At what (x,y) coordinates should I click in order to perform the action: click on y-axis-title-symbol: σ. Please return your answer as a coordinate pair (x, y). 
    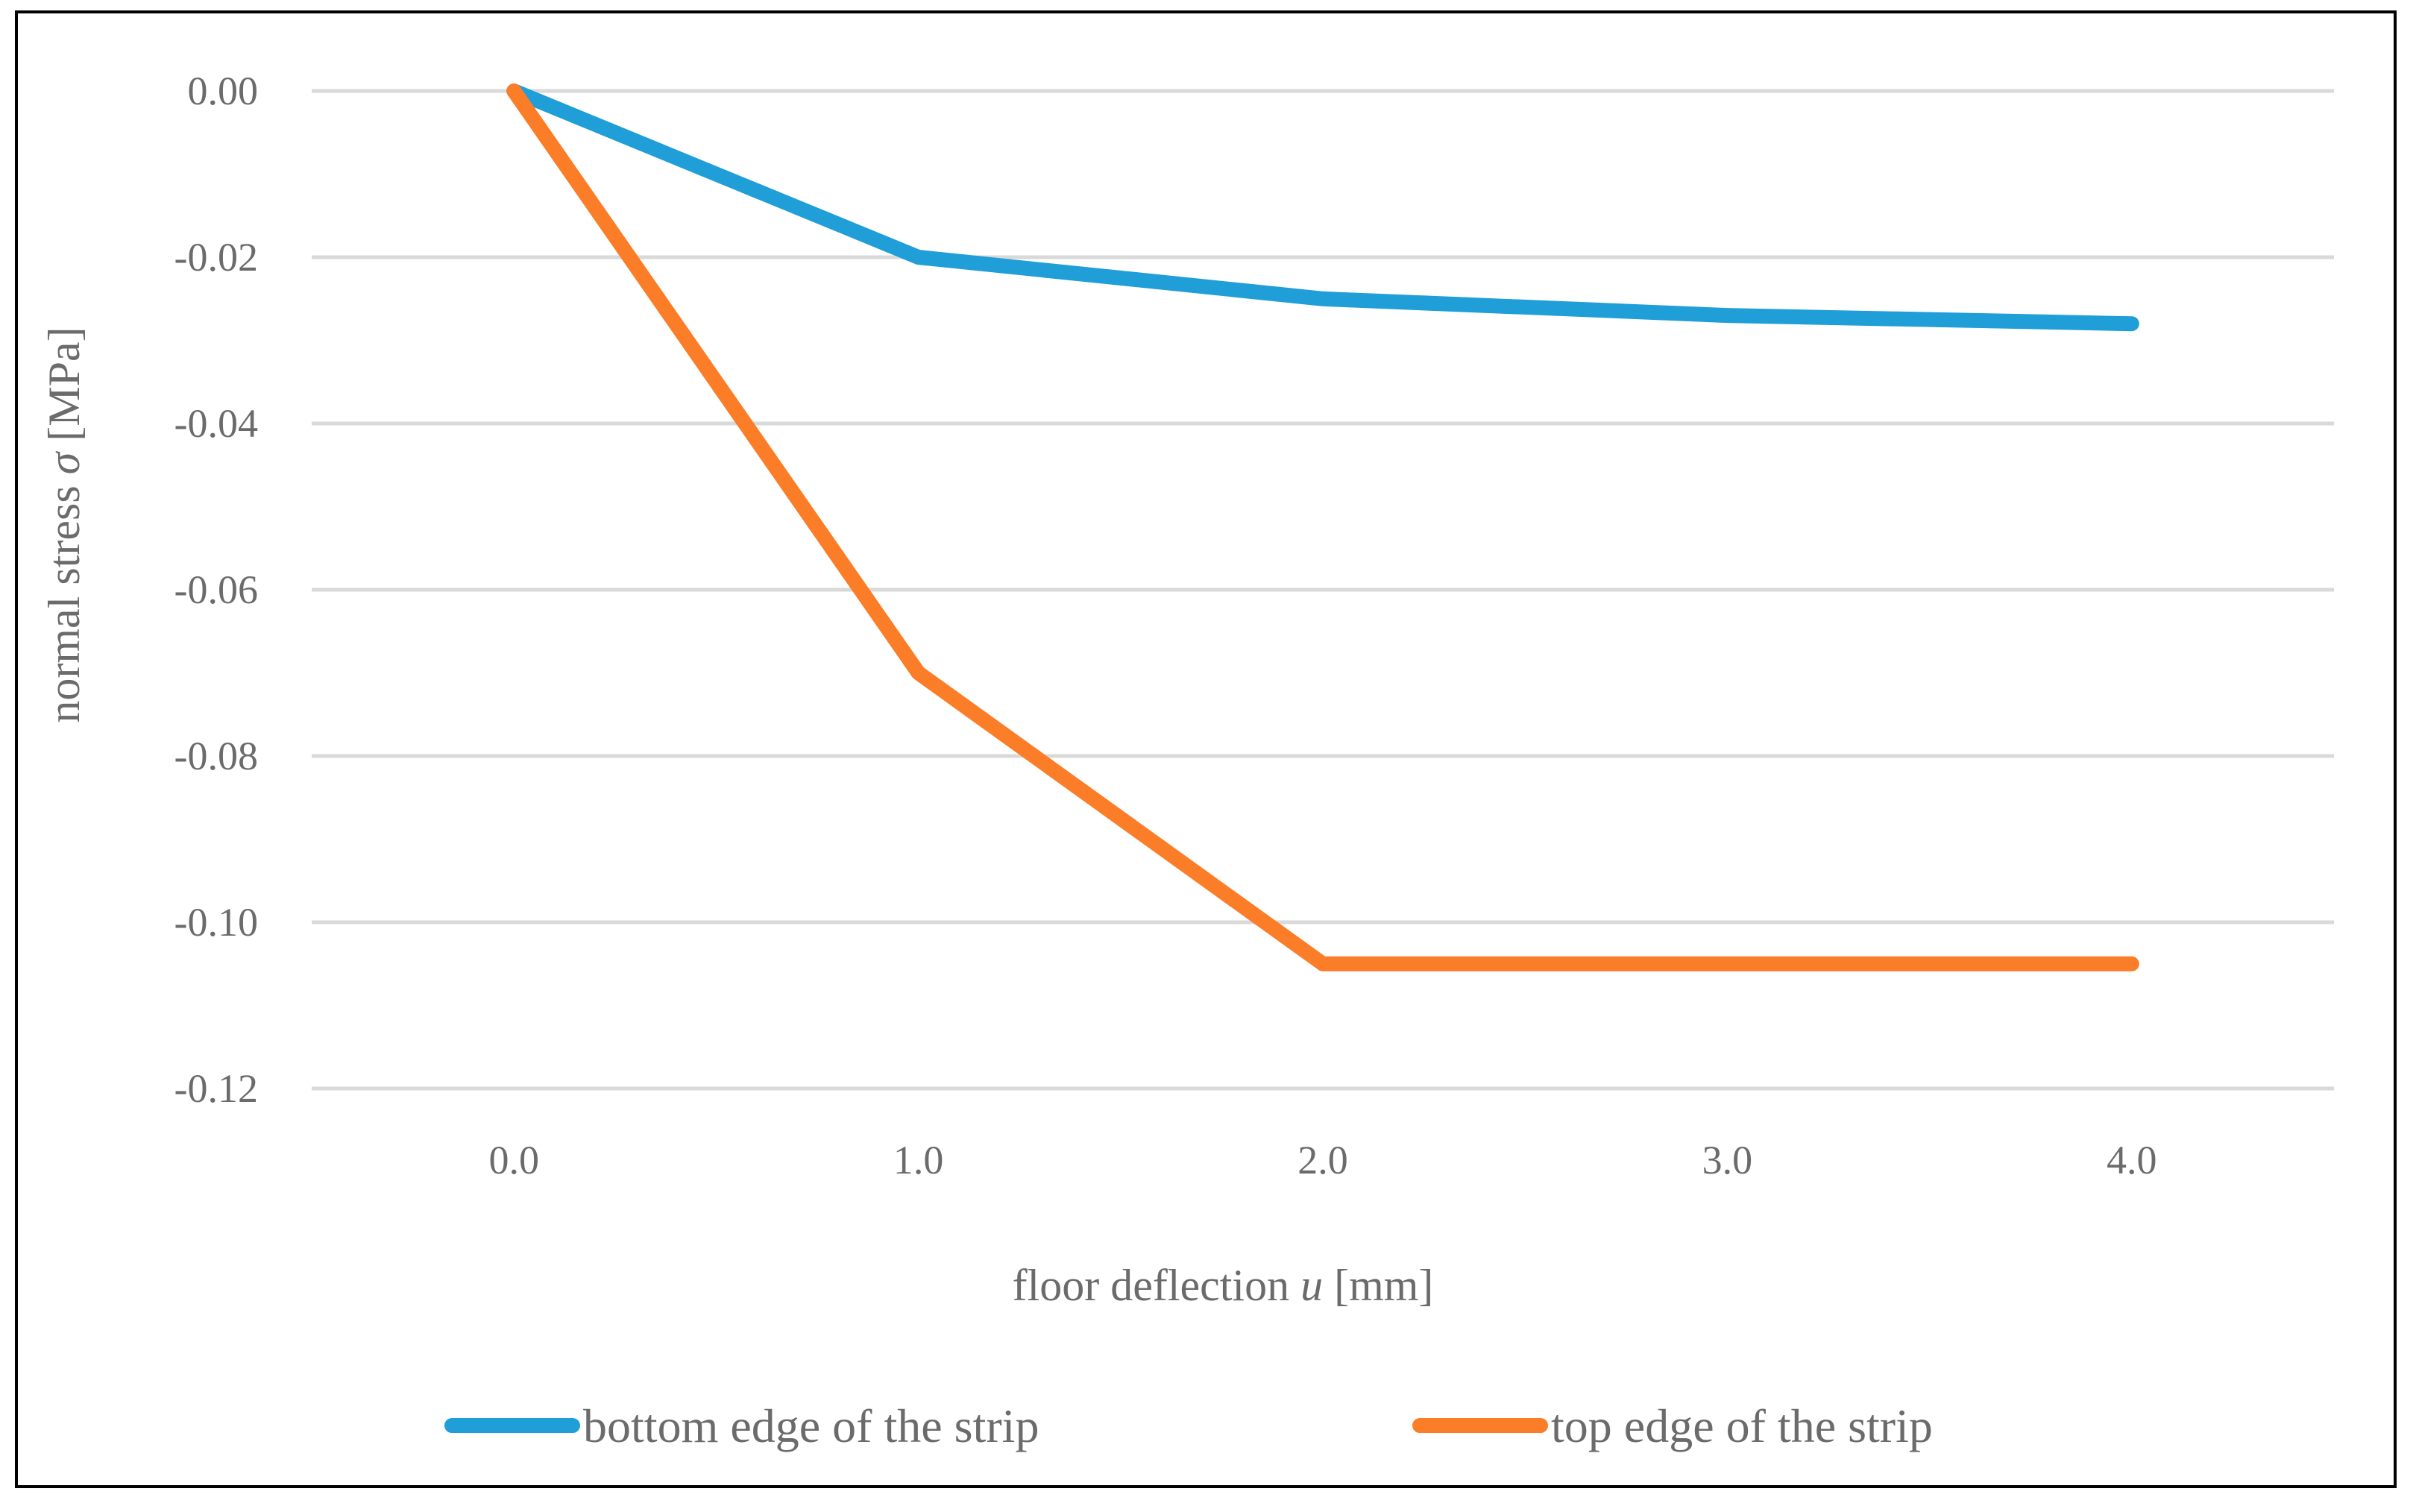
    Looking at the image, I should click on (64, 462).